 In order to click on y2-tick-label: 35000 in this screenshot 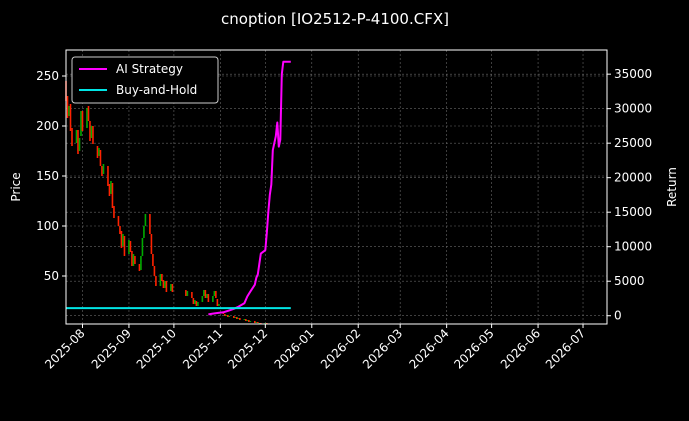, I will do `click(633, 74)`.